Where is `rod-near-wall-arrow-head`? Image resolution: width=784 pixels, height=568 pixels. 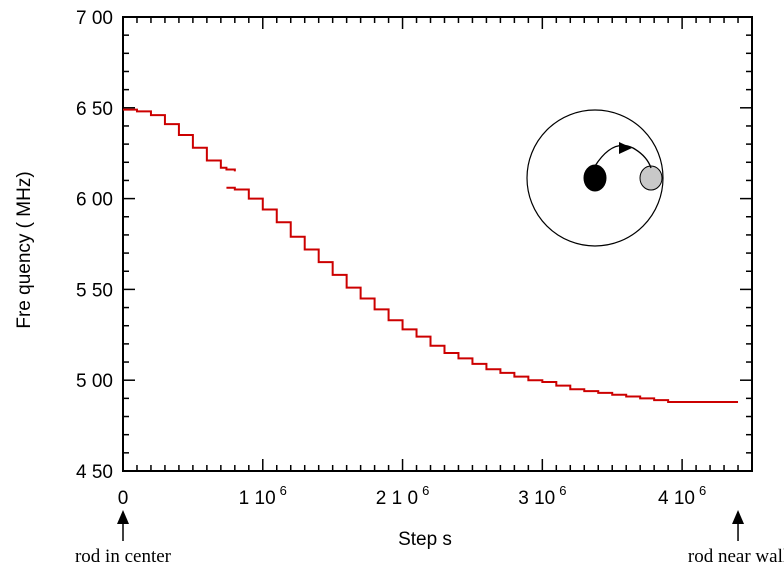
rod-near-wall-arrow-head is located at coordinates (738, 517).